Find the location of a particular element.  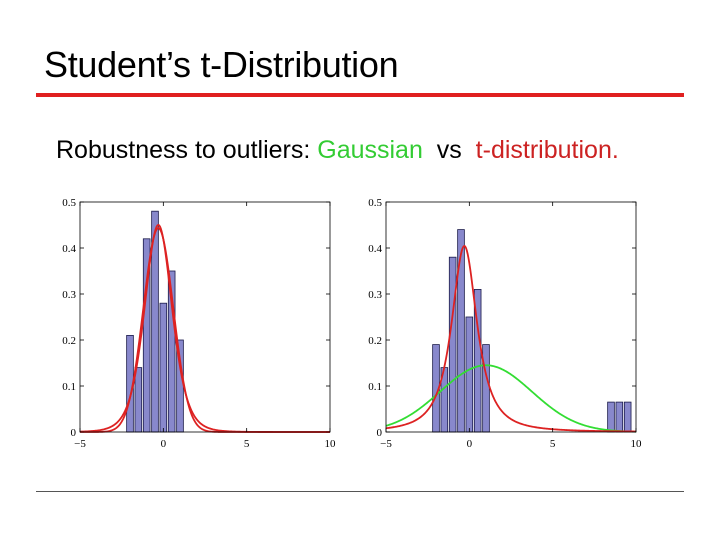

bottom-divider is located at coordinates (360, 491).